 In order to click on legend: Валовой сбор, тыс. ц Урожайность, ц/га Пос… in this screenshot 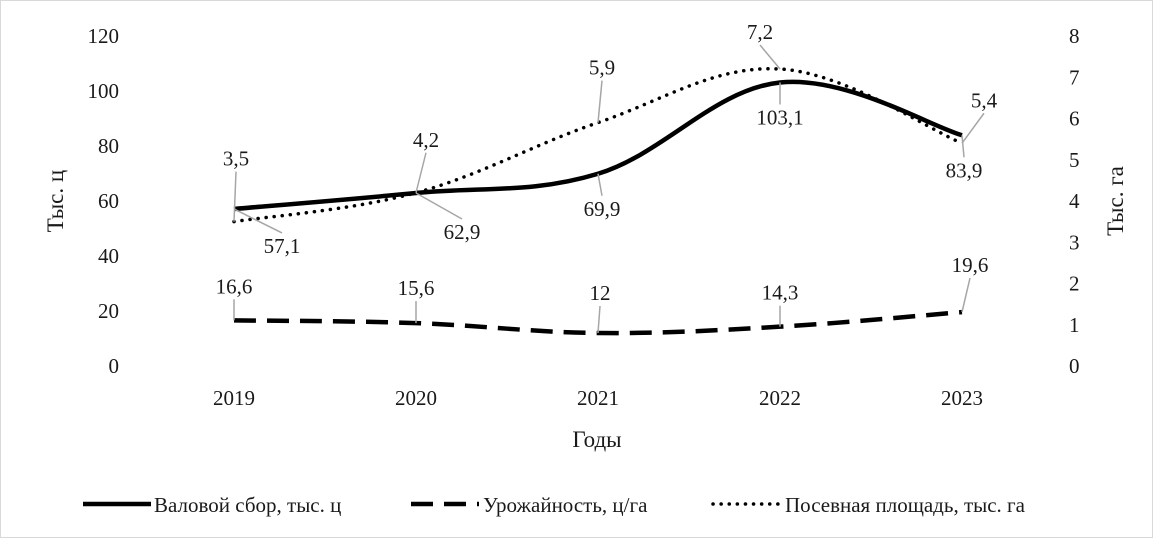, I will do `click(554, 505)`.